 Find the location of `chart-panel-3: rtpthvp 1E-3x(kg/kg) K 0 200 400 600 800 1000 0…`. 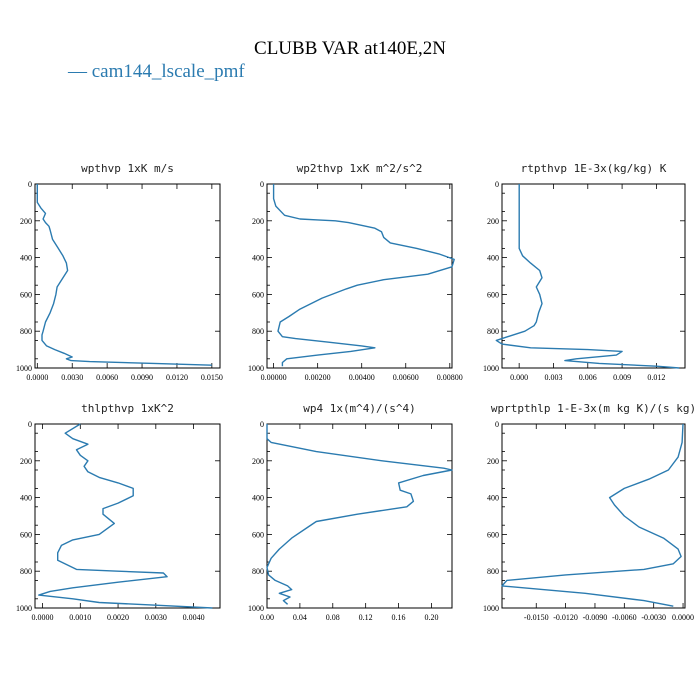

chart-panel-3: rtpthvp 1E-3x(kg/kg) K 0 200 400 600 800 1000 0… is located at coordinates (584, 272).